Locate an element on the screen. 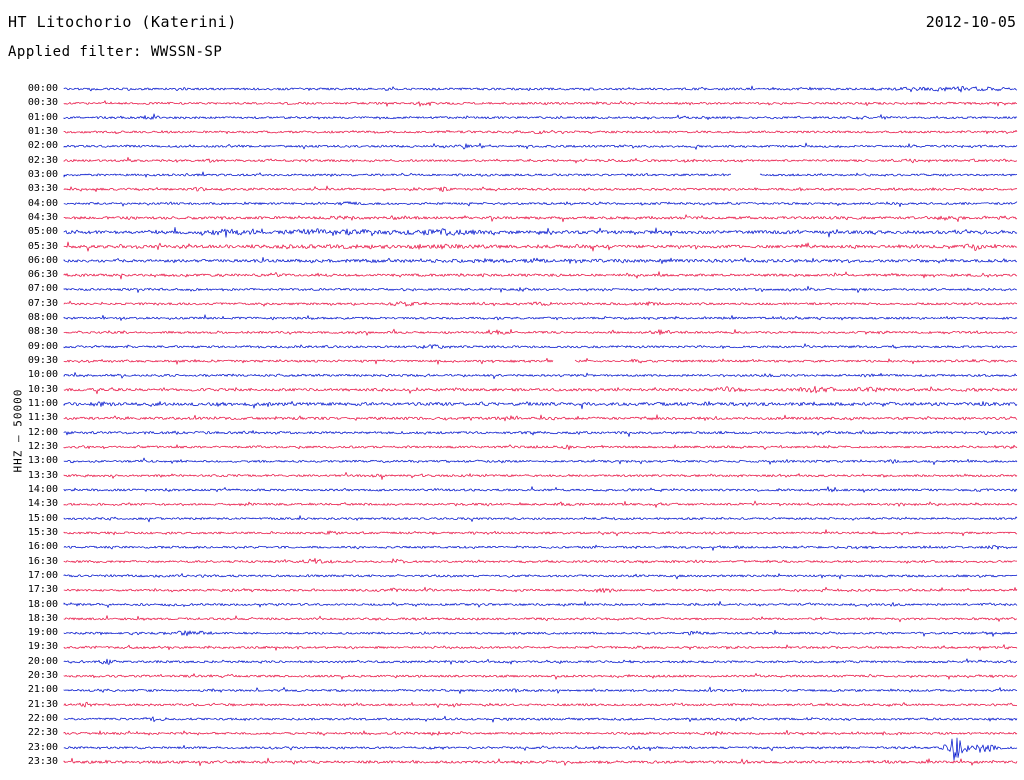  date-label: 2012-10-05 is located at coordinates (970, 22).